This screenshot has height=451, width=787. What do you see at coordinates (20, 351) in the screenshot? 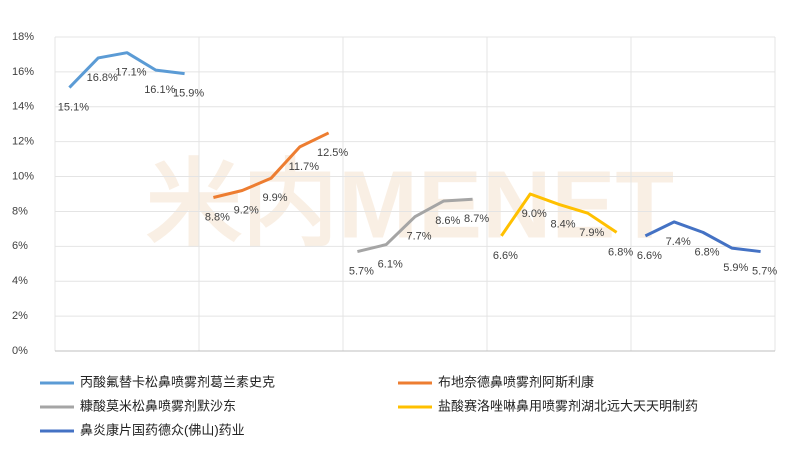
I see `y-tick-label: 0%` at bounding box center [20, 351].